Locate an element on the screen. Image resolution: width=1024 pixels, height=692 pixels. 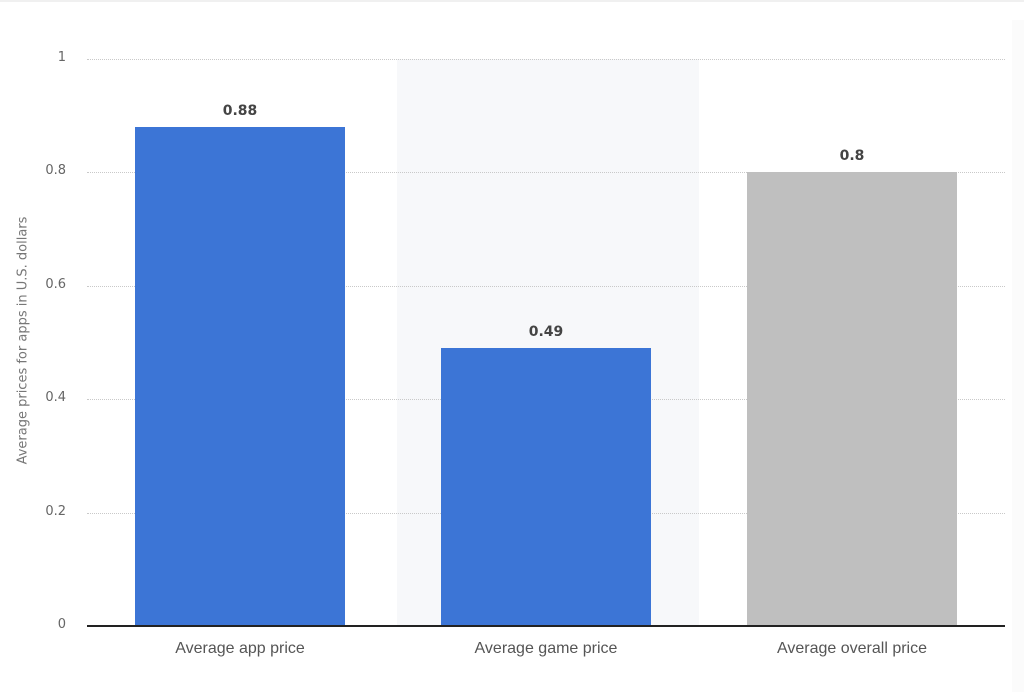
y-tick-label: 0.2 is located at coordinates (55, 511).